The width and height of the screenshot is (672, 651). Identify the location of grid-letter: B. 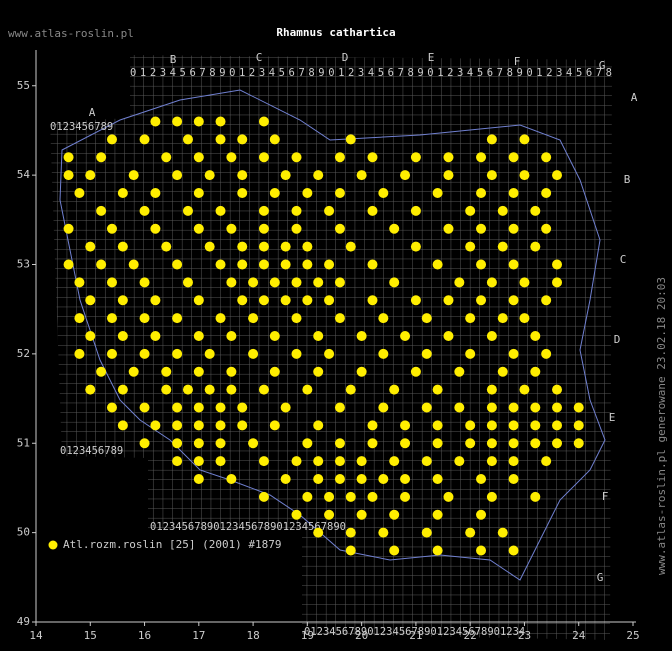
(627, 179).